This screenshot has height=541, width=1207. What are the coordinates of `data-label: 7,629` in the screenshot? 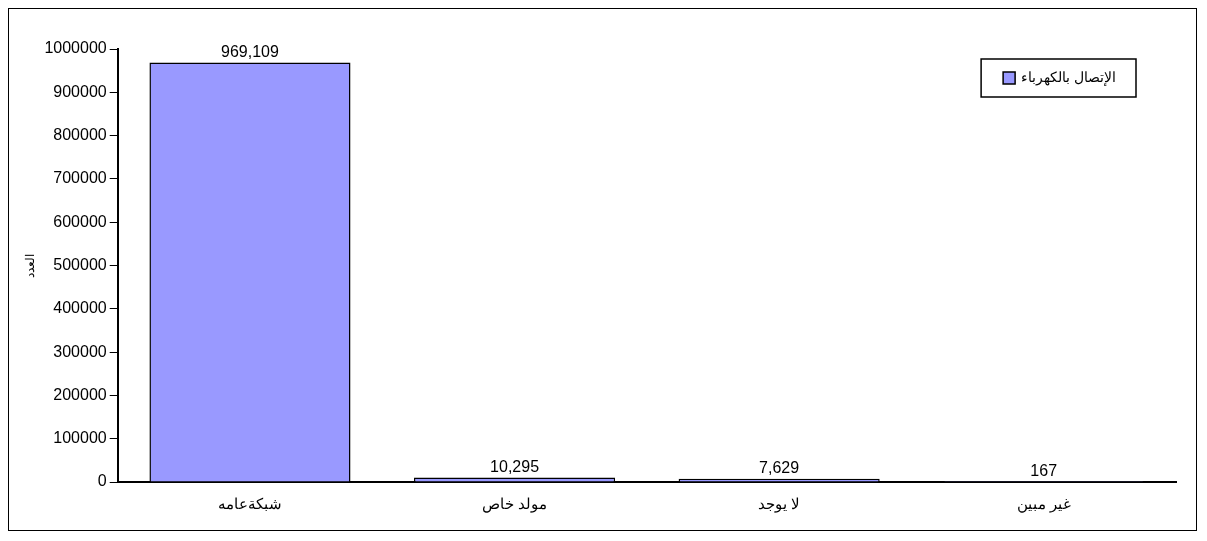 It's located at (779, 468).